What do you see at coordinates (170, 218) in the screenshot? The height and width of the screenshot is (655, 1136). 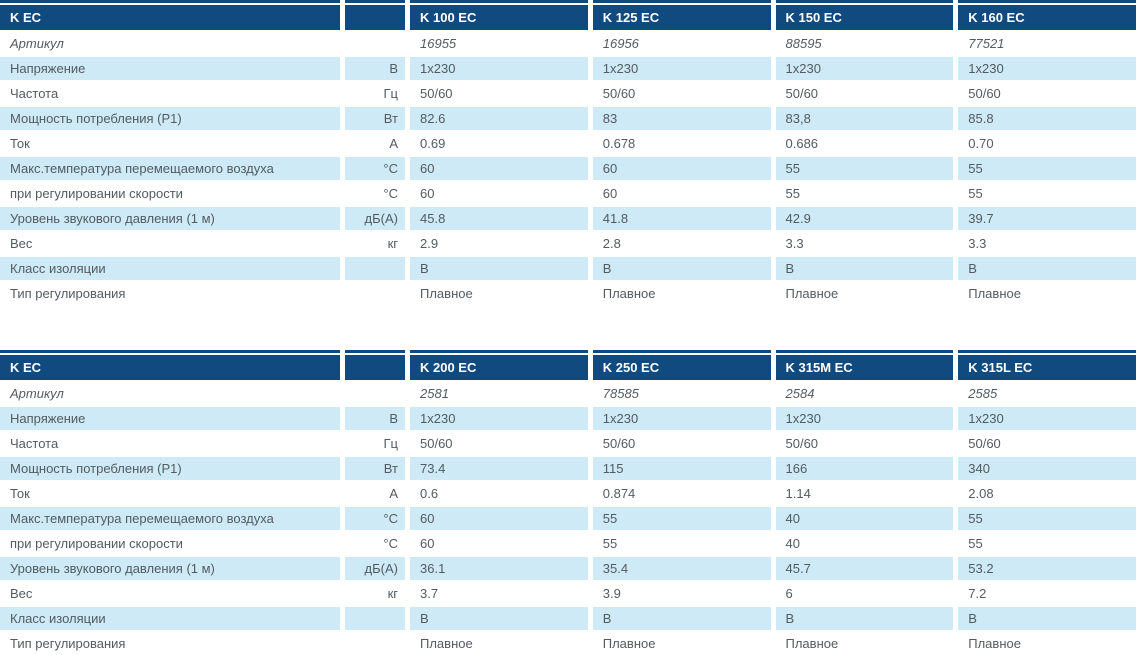 I see `row-label: Уровень звукового давления (1 м)` at bounding box center [170, 218].